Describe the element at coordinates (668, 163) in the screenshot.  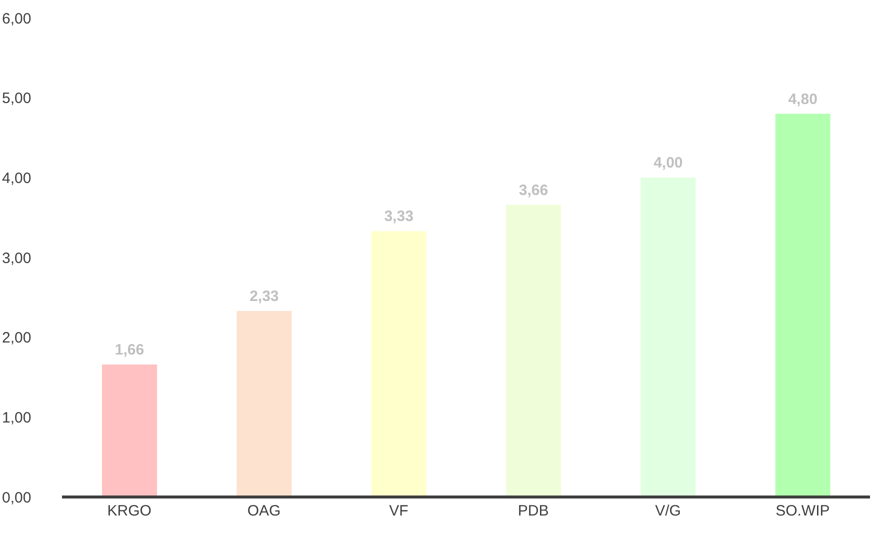
I see `data-label: 4,00` at that location.